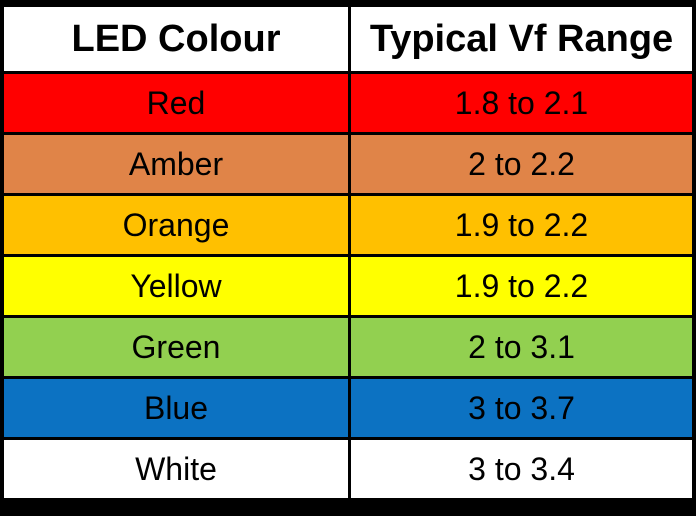 Image resolution: width=696 pixels, height=516 pixels. What do you see at coordinates (176, 39) in the screenshot?
I see `column-header-led-colour: LED Colour` at bounding box center [176, 39].